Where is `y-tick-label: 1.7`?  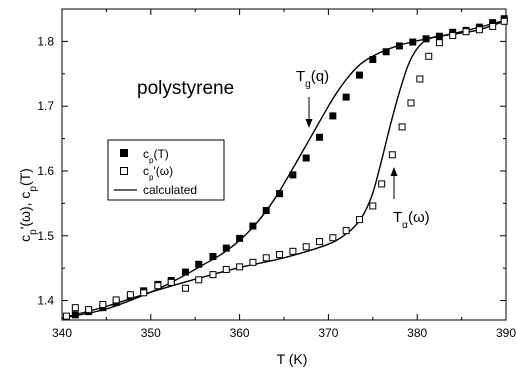 y-tick-label: 1.7 is located at coordinates (45, 106).